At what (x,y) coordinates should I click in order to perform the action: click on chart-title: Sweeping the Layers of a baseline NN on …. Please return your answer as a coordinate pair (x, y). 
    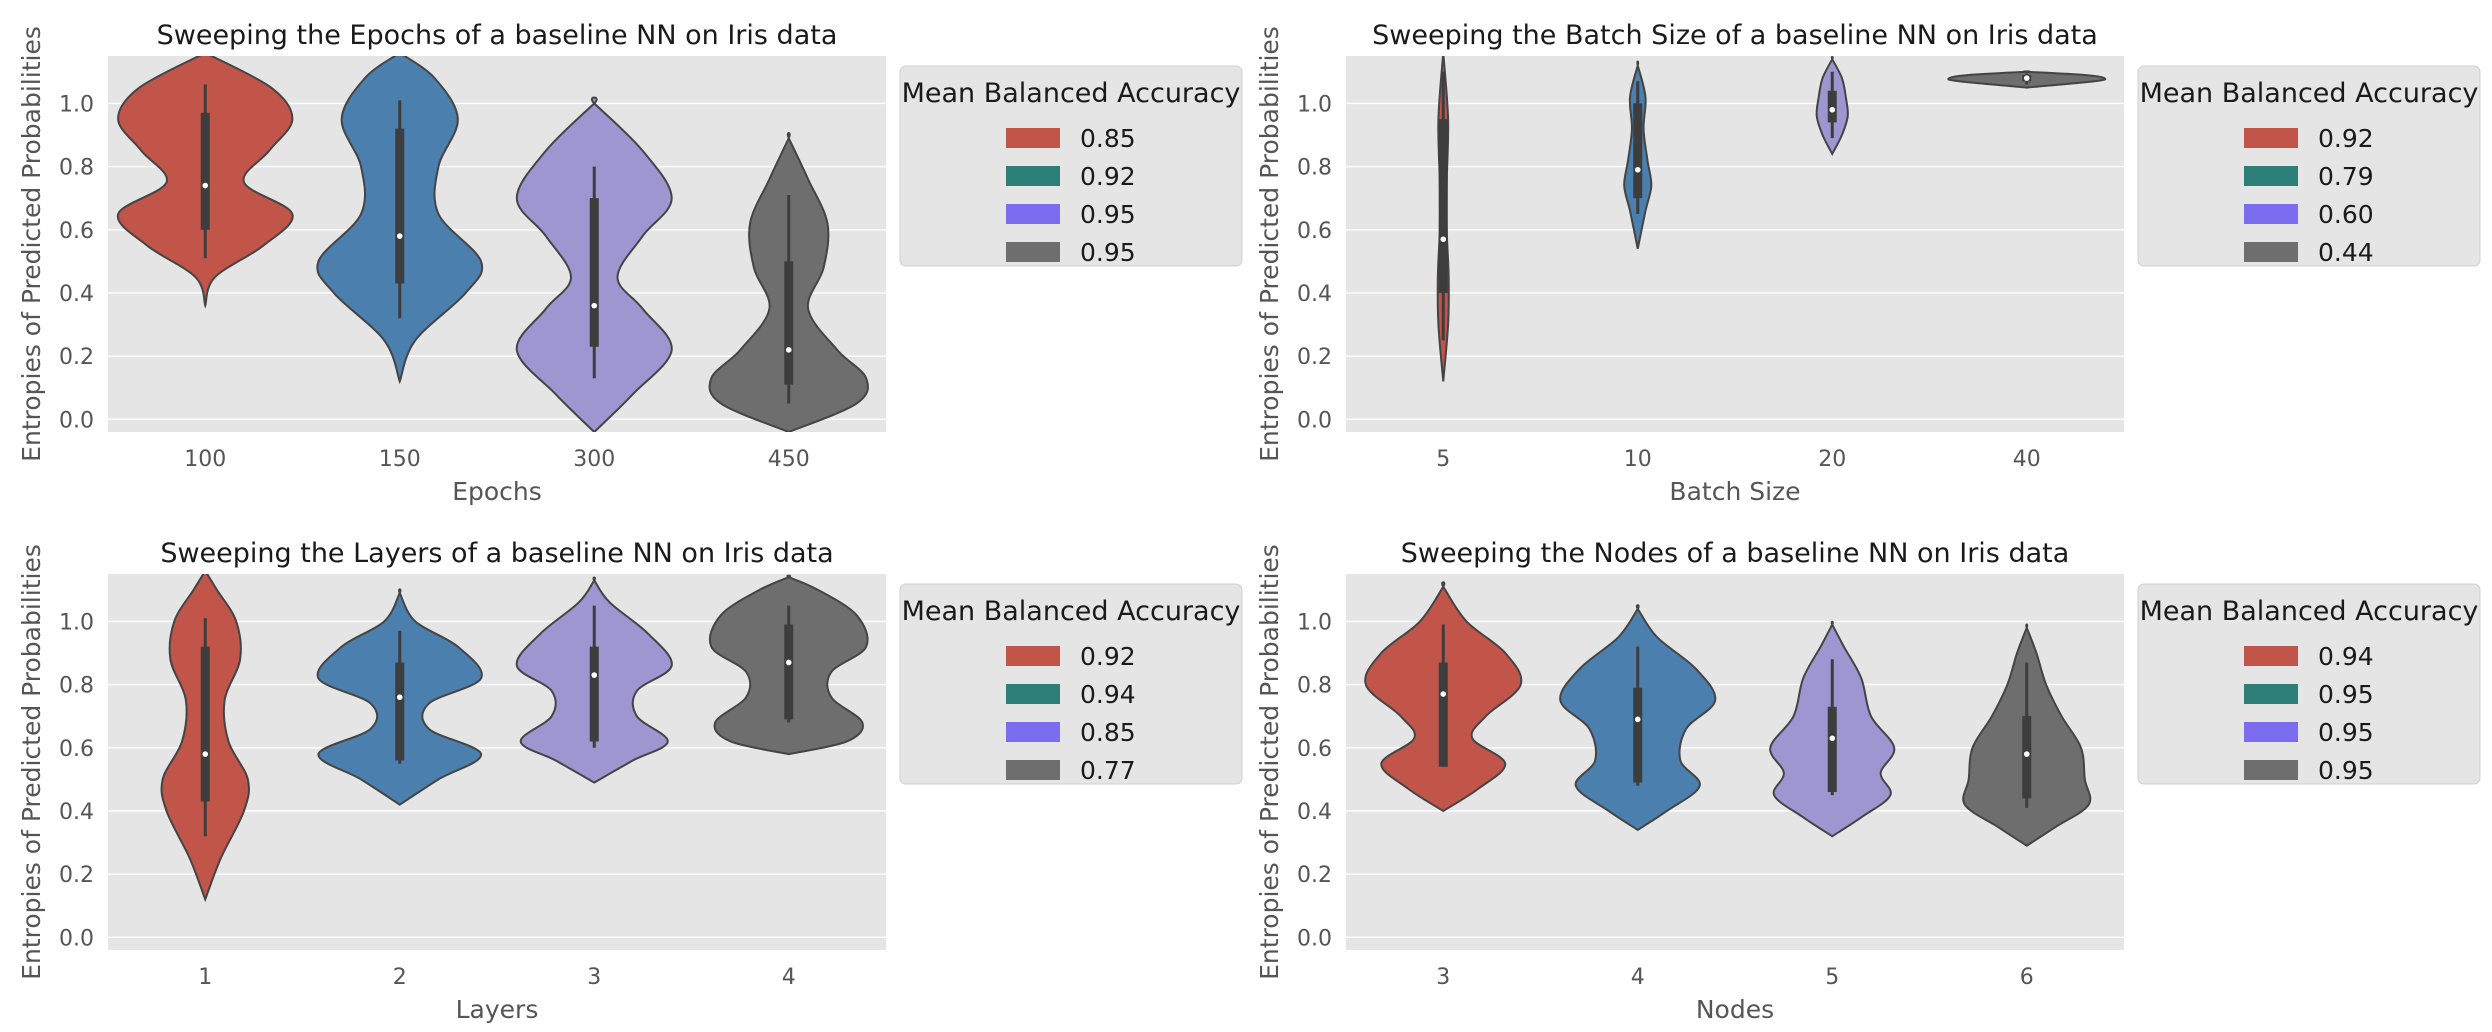
    Looking at the image, I should click on (496, 553).